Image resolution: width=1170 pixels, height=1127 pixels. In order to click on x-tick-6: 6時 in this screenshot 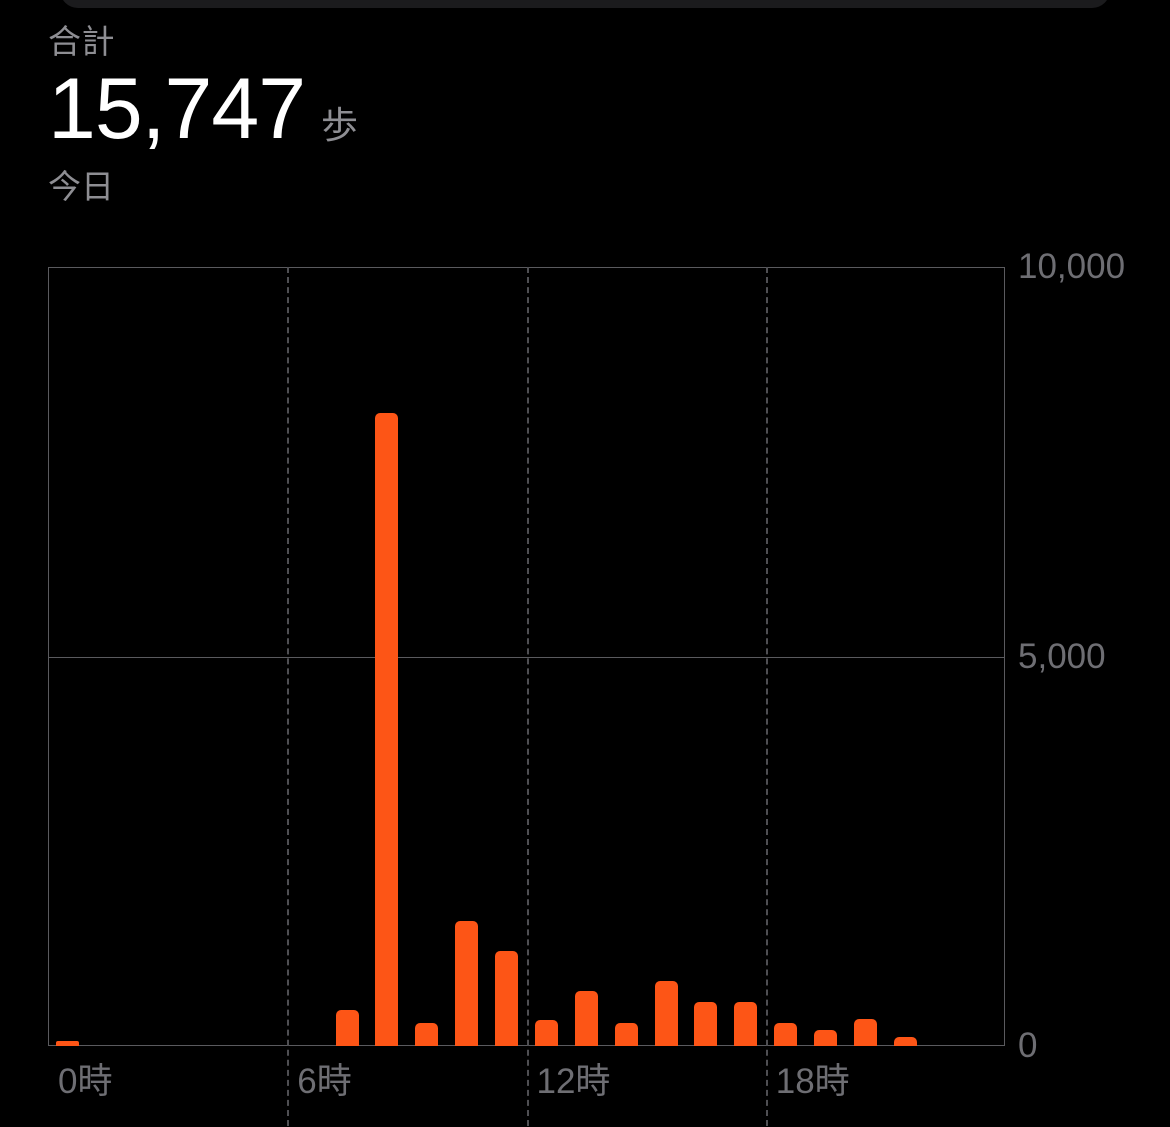, I will do `click(324, 1081)`.